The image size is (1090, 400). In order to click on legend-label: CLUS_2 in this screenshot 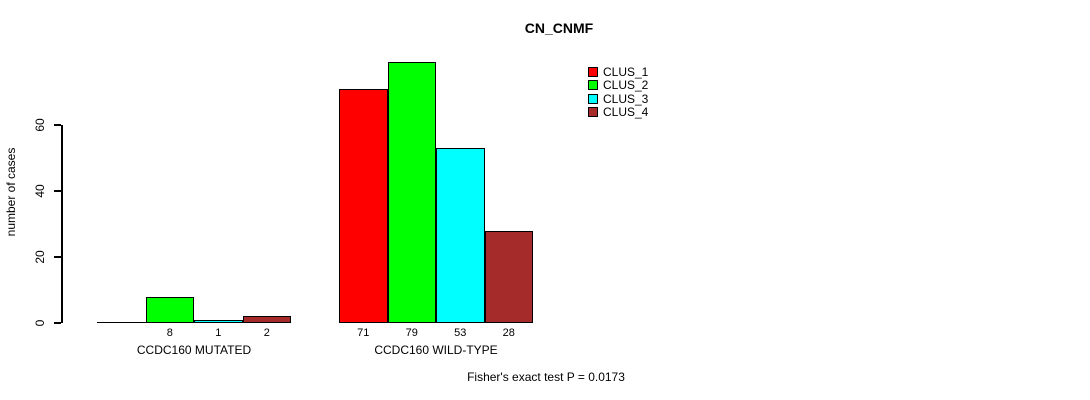, I will do `click(626, 85)`.